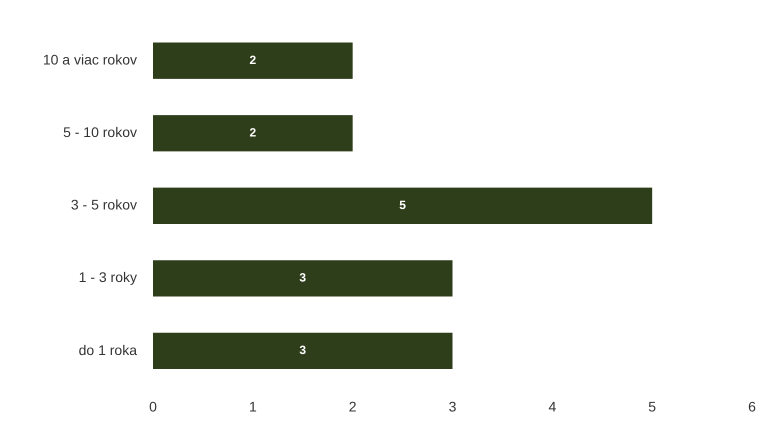  Describe the element at coordinates (107, 277) in the screenshot. I see `y-tick-label: 1 - 3 roky` at that location.